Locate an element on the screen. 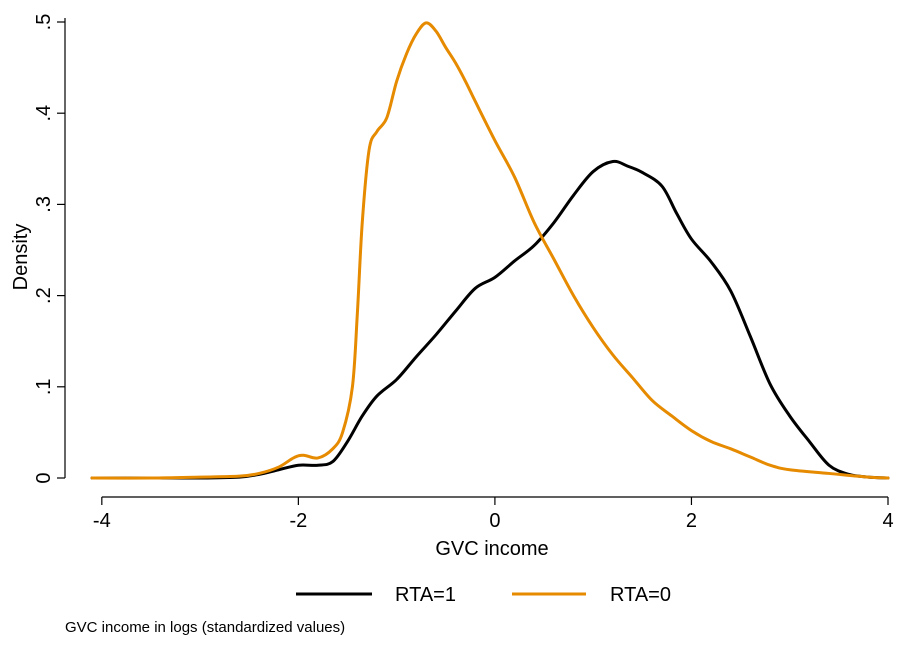  y-tick-label: 0 is located at coordinates (44, 477).